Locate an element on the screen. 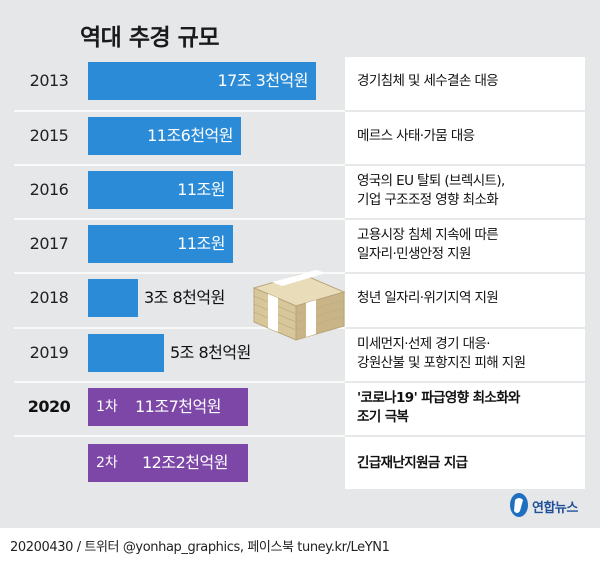 Image resolution: width=600 pixels, height=580 pixels. bar-value-label: 17조 3천억원 is located at coordinates (262, 80).